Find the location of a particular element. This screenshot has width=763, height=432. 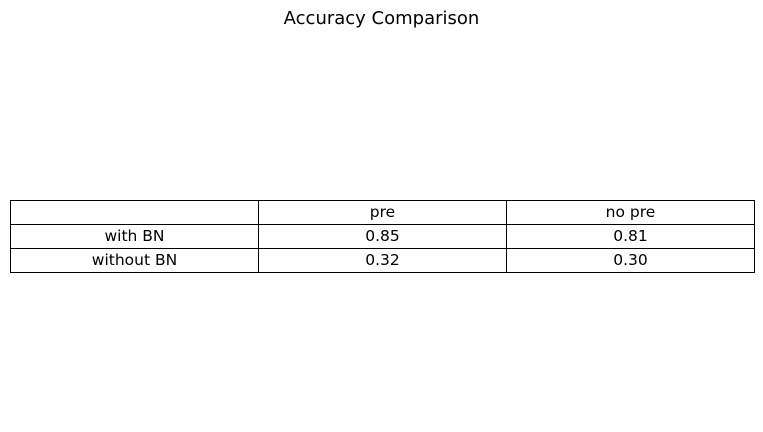

table-row: with BN 0.85 0.81 is located at coordinates (382, 236).